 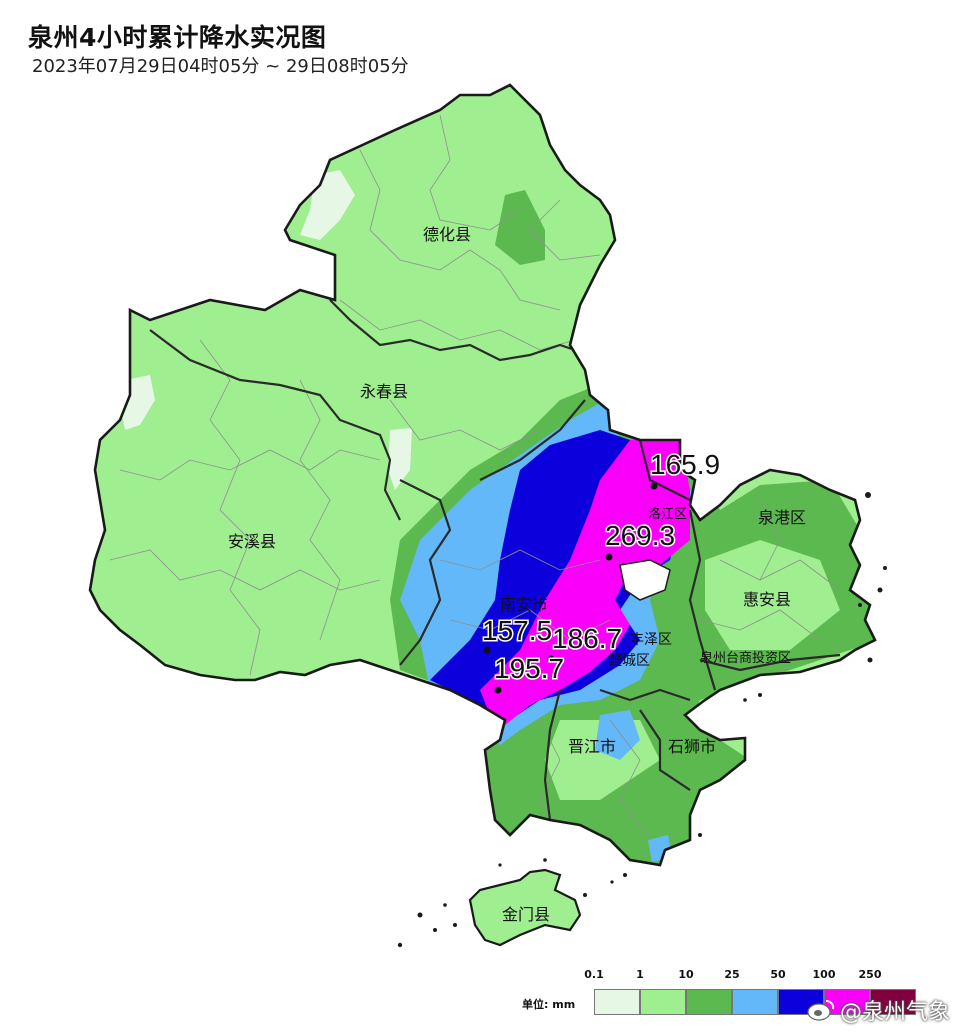 I want to click on legend-tick-label: 100, so click(x=824, y=974).